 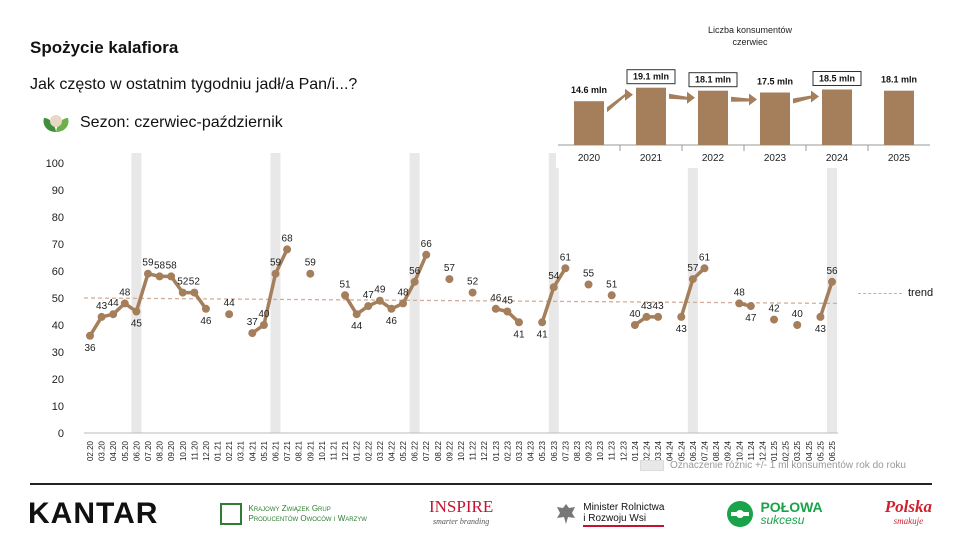 What do you see at coordinates (837, 158) in the screenshot?
I see `inset-category-label: 2024` at bounding box center [837, 158].